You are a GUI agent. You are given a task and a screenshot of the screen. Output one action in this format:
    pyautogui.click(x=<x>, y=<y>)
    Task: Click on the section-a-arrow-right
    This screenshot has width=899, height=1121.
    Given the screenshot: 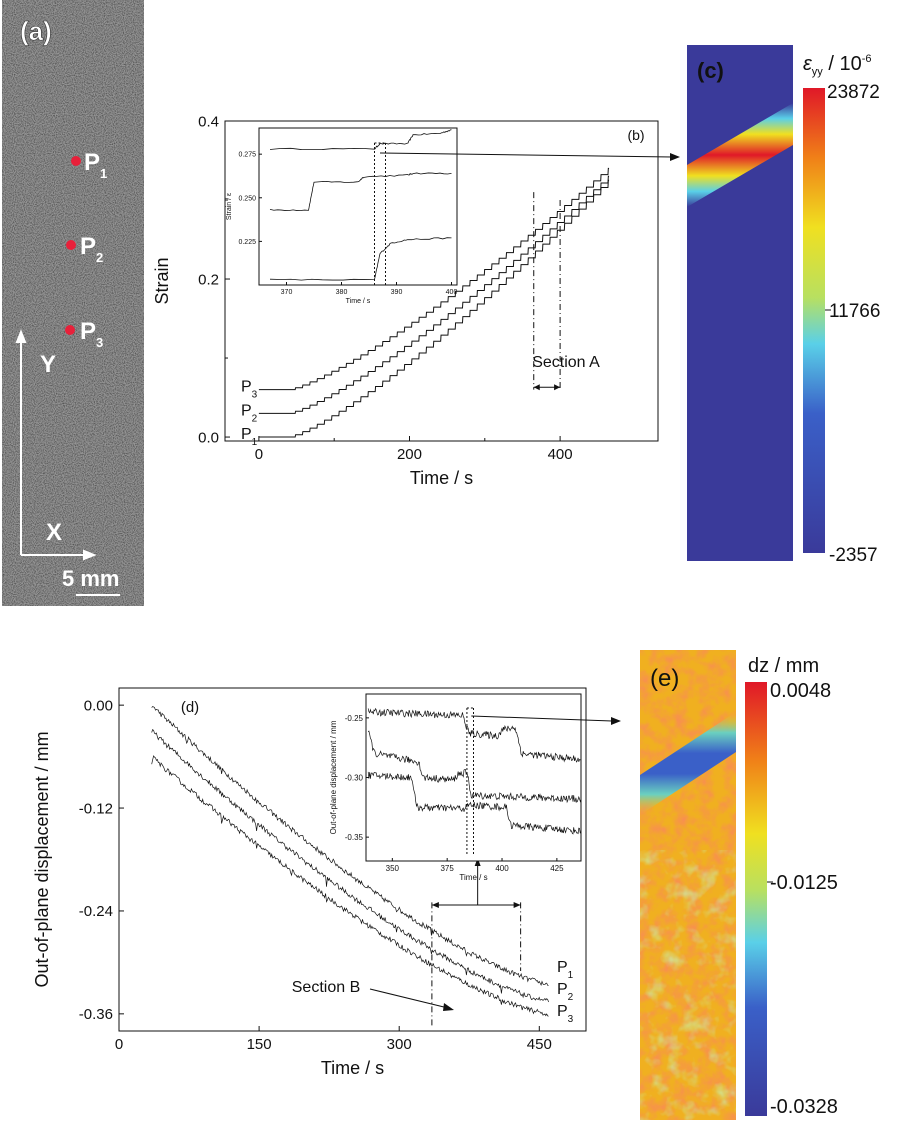 What is the action you would take?
    pyautogui.click(x=557, y=387)
    